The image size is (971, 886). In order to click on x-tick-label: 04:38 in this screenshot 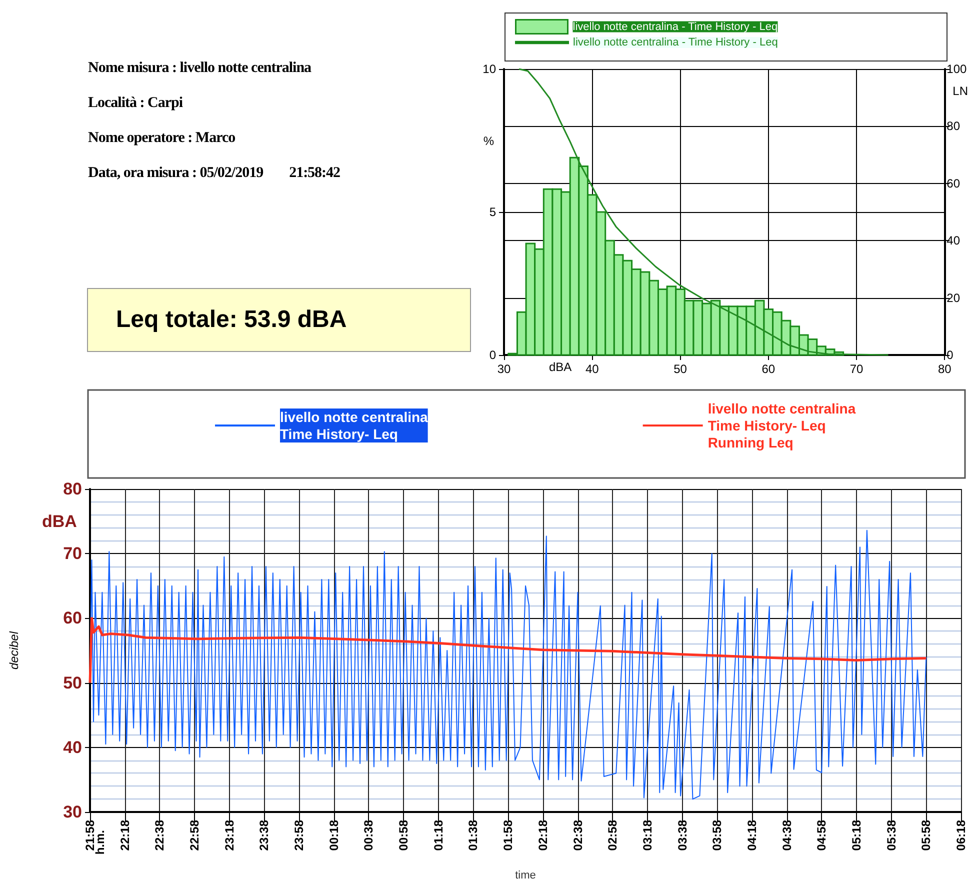, I will do `click(787, 835)`.